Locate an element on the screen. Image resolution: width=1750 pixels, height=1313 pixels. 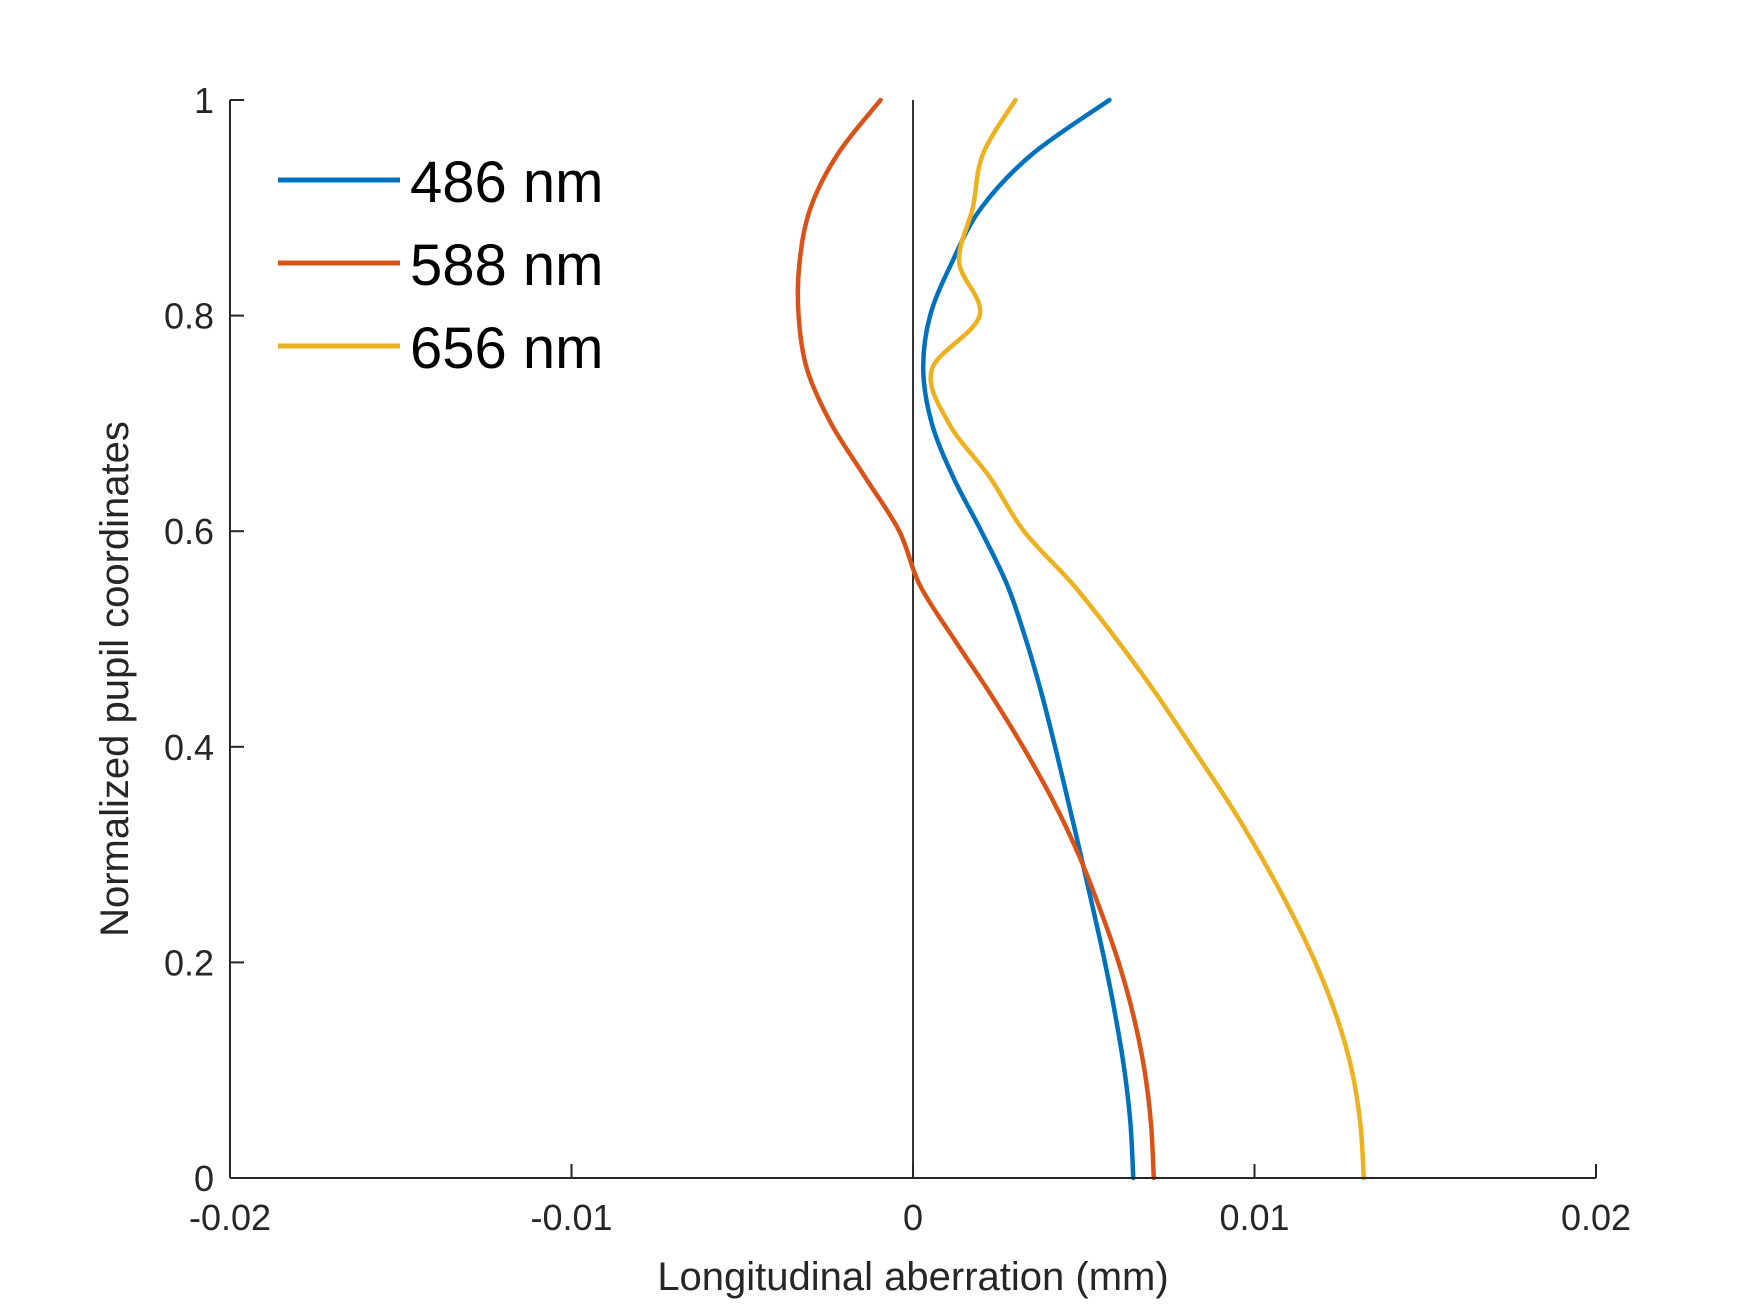
legend-label: 656 nm is located at coordinates (506, 348).